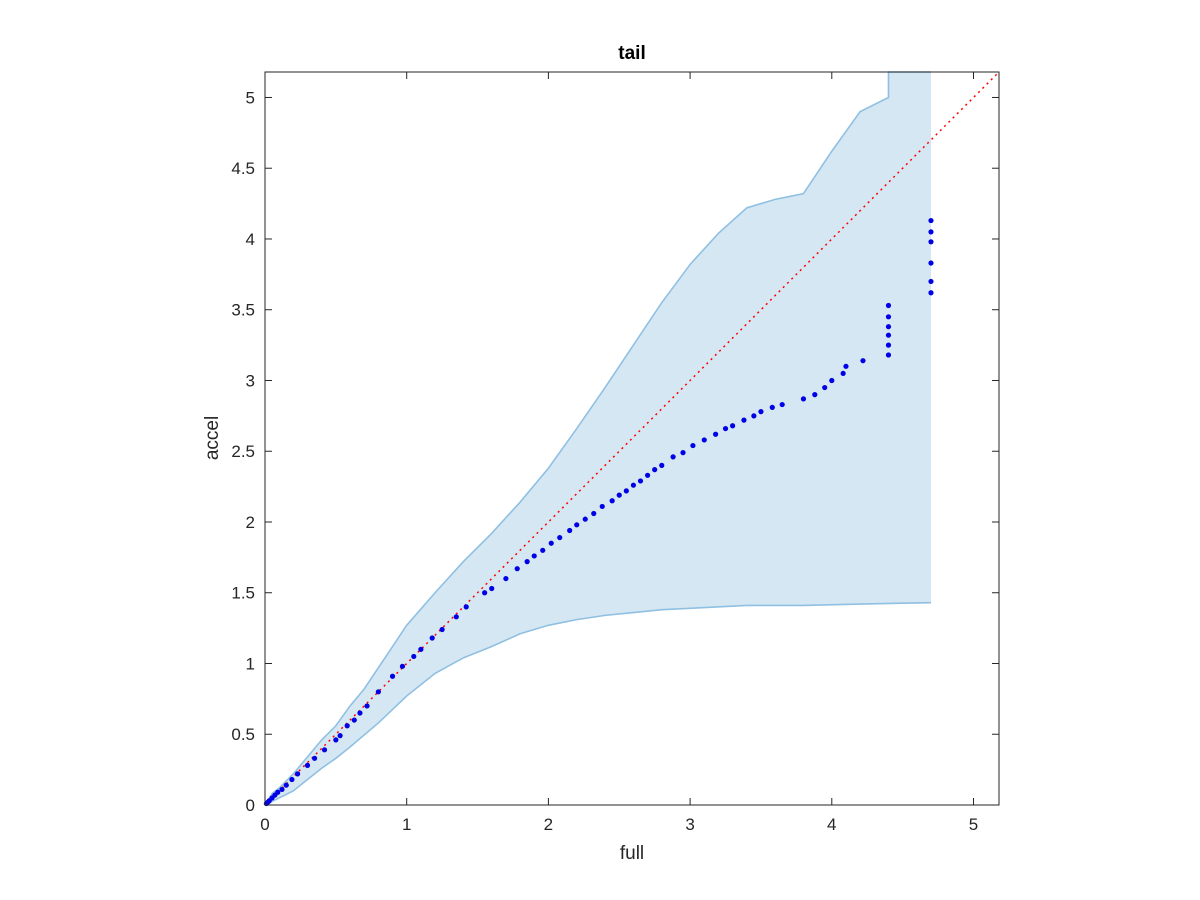 This screenshot has height=900, width=1200. What do you see at coordinates (250, 380) in the screenshot?
I see `y-tick-label: 3` at bounding box center [250, 380].